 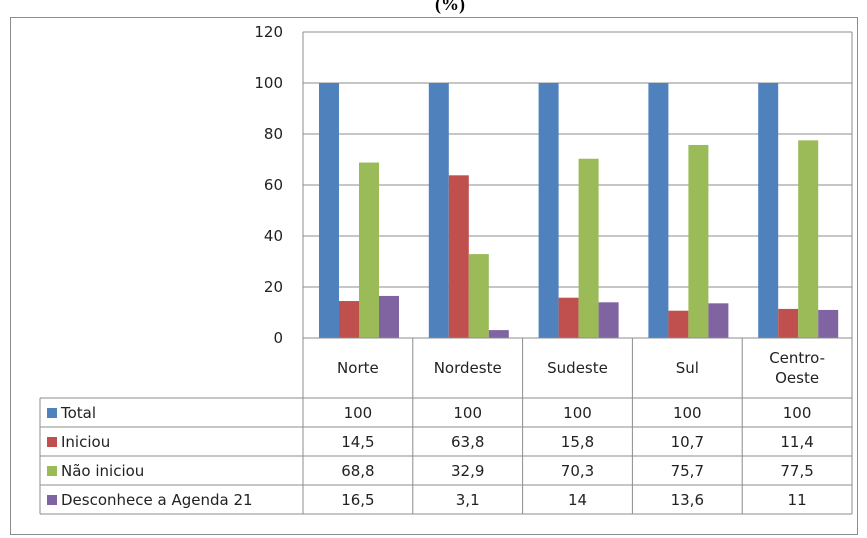 I want to click on data-label-2-4: 10,7, so click(x=687, y=442).